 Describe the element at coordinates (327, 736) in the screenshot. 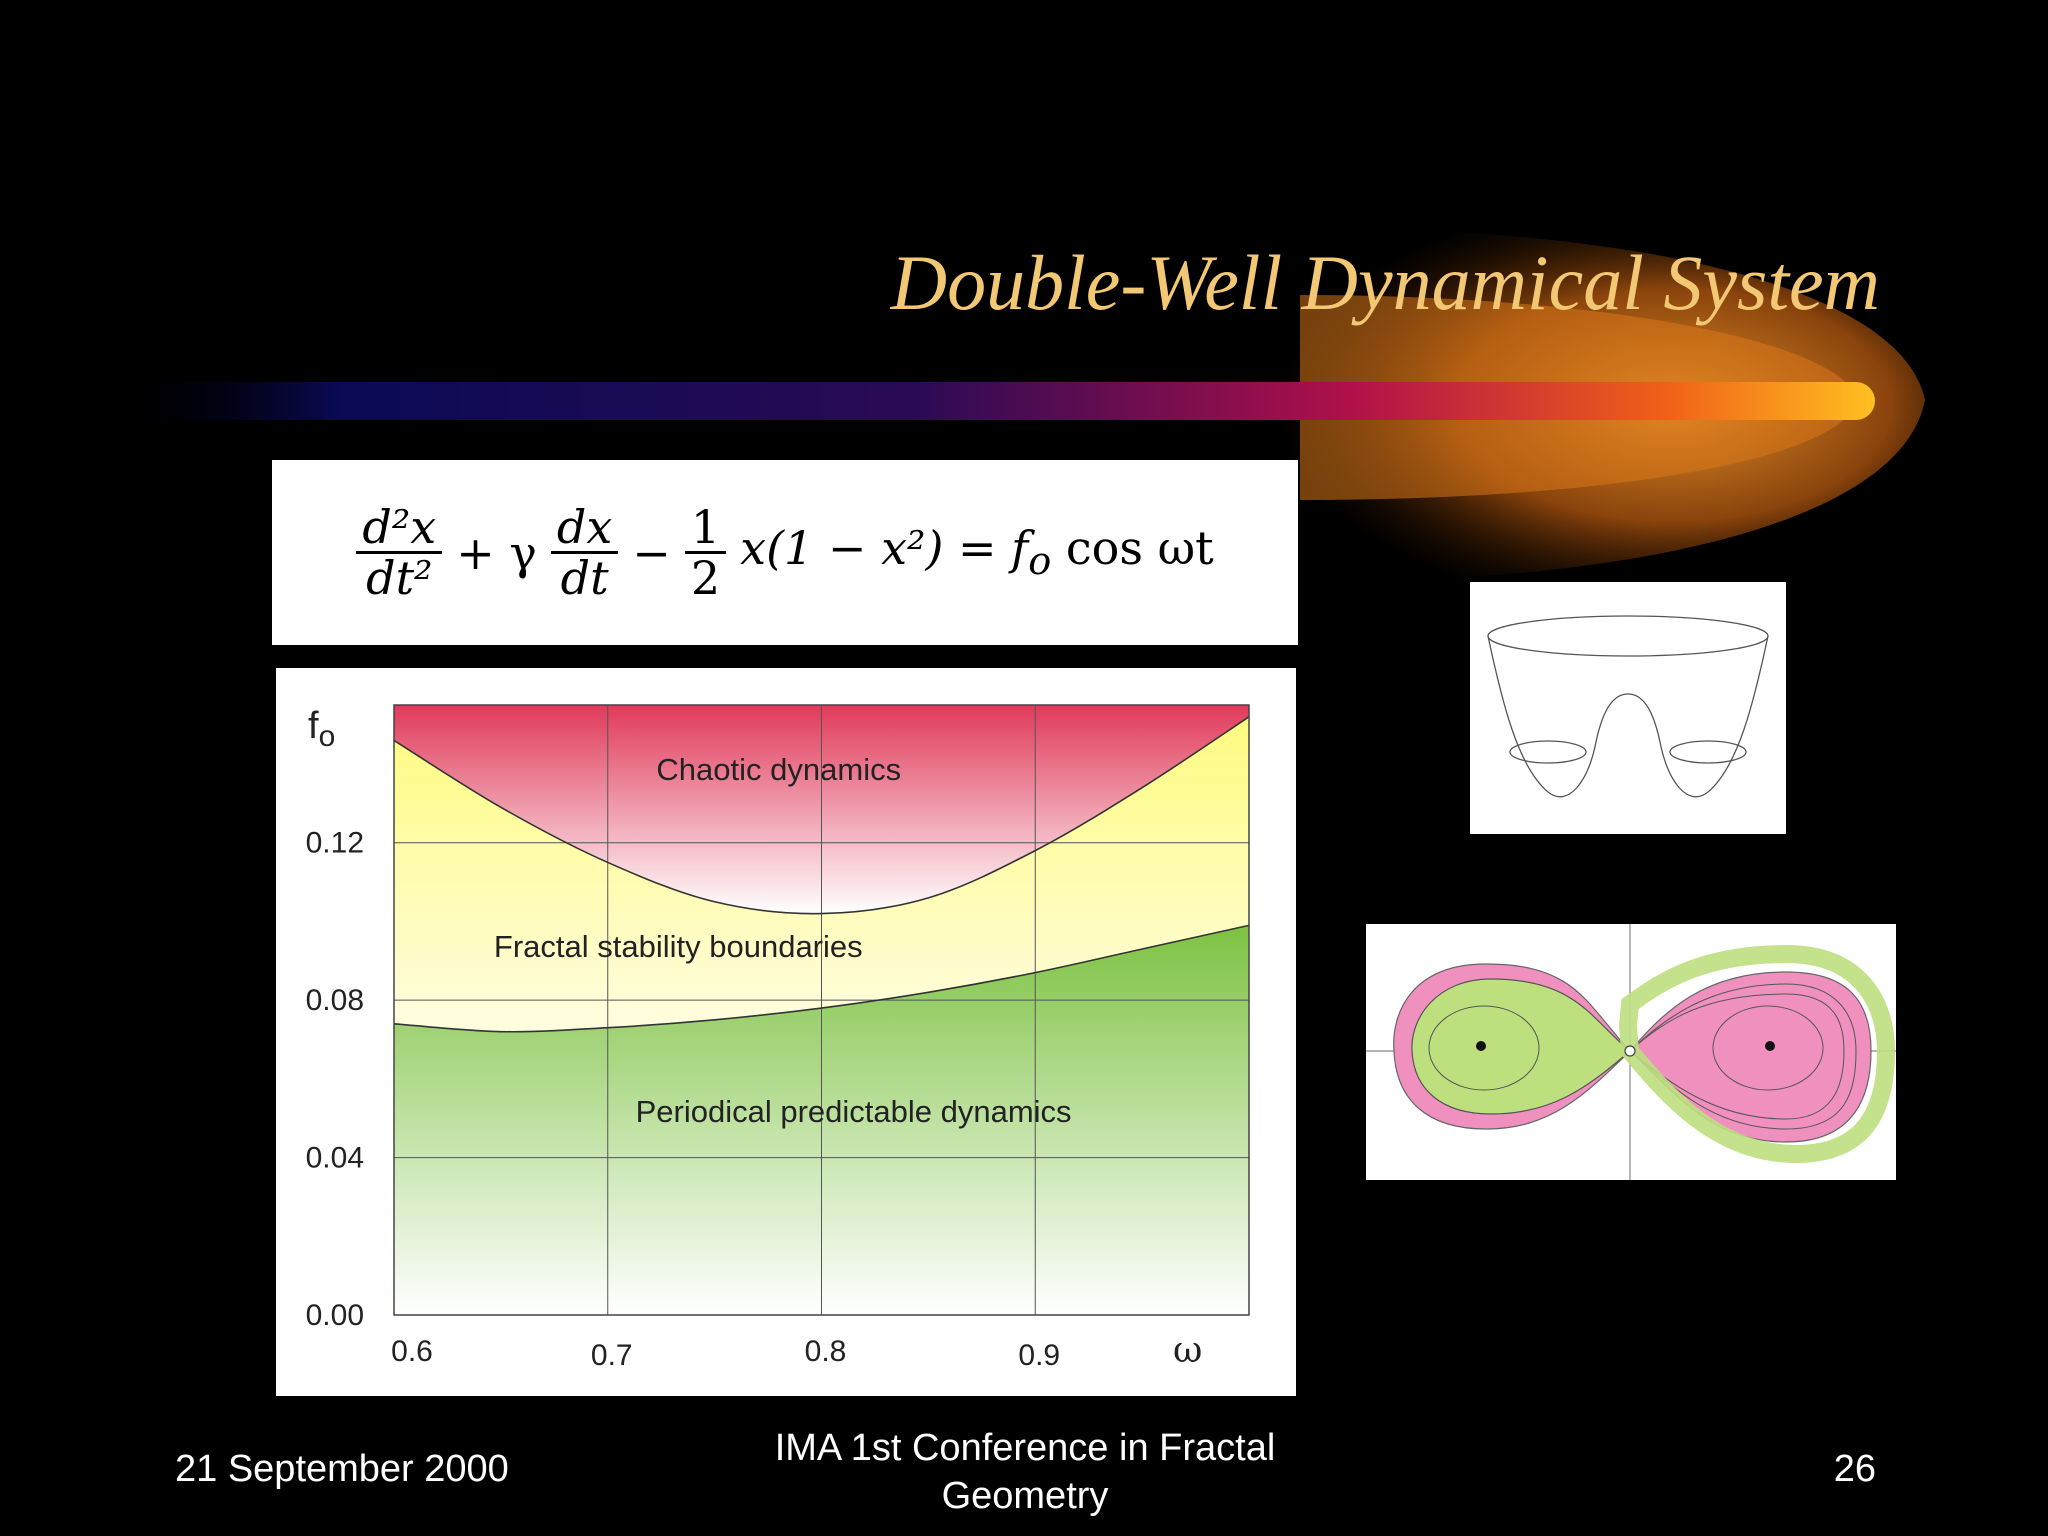

I see `y-axis-label-sub: o` at that location.